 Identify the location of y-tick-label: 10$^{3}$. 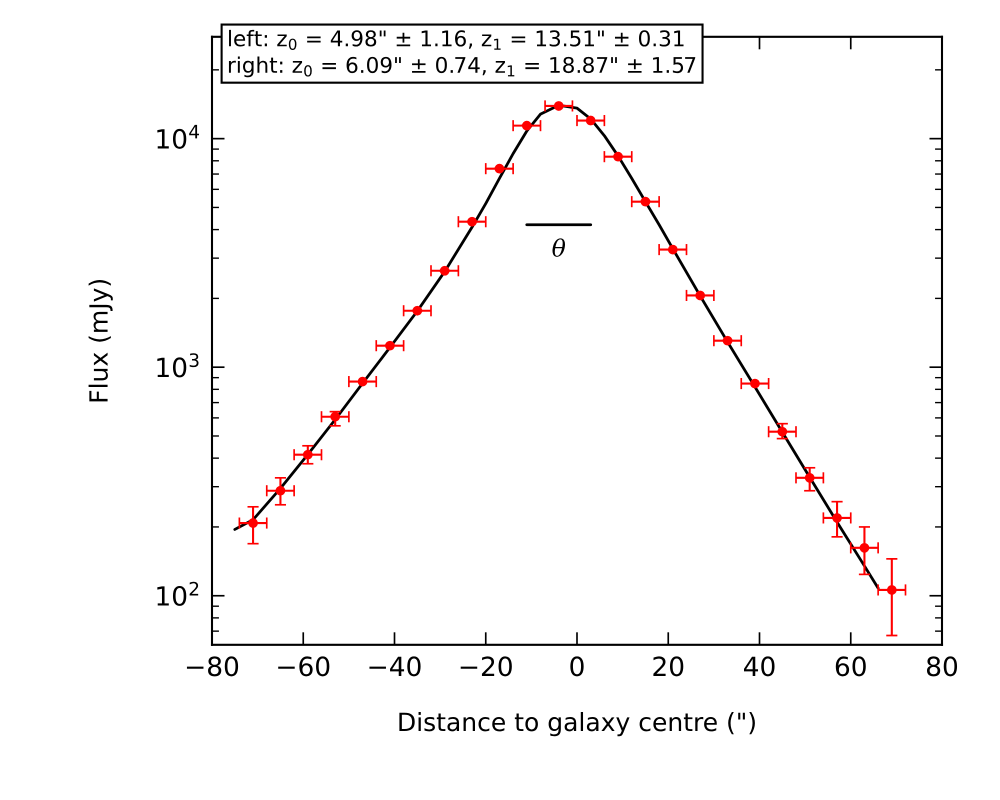
(178, 365).